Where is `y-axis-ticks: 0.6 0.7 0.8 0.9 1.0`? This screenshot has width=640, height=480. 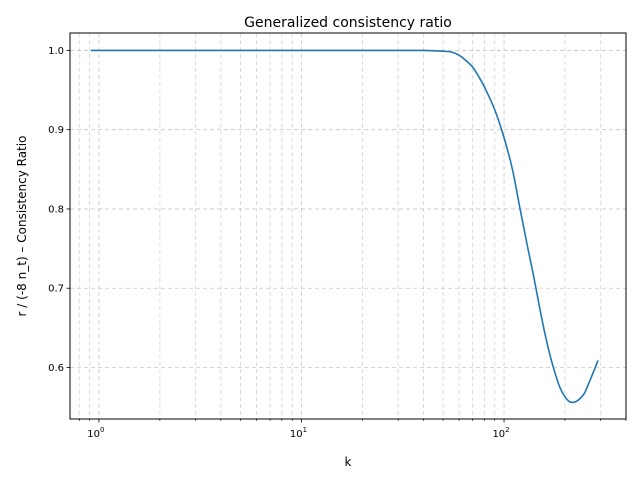 y-axis-ticks: 0.6 0.7 0.8 0.9 1.0 is located at coordinates (59, 210).